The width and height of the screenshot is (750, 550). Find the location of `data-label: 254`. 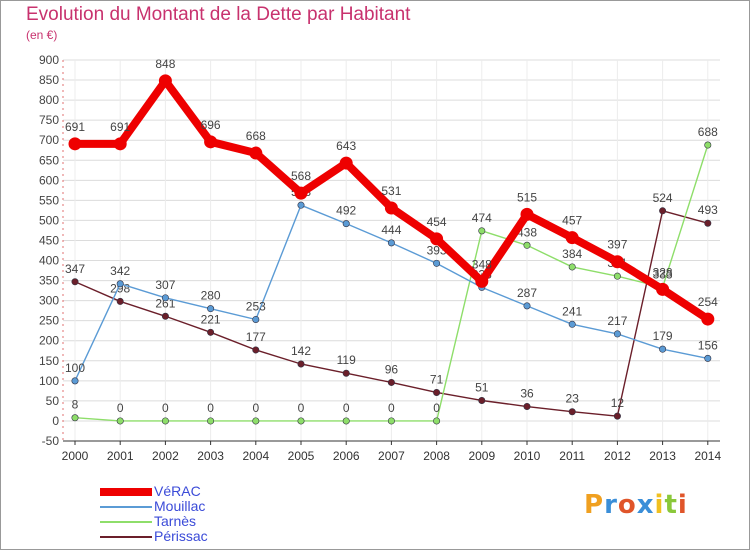

data-label: 254 is located at coordinates (708, 302).